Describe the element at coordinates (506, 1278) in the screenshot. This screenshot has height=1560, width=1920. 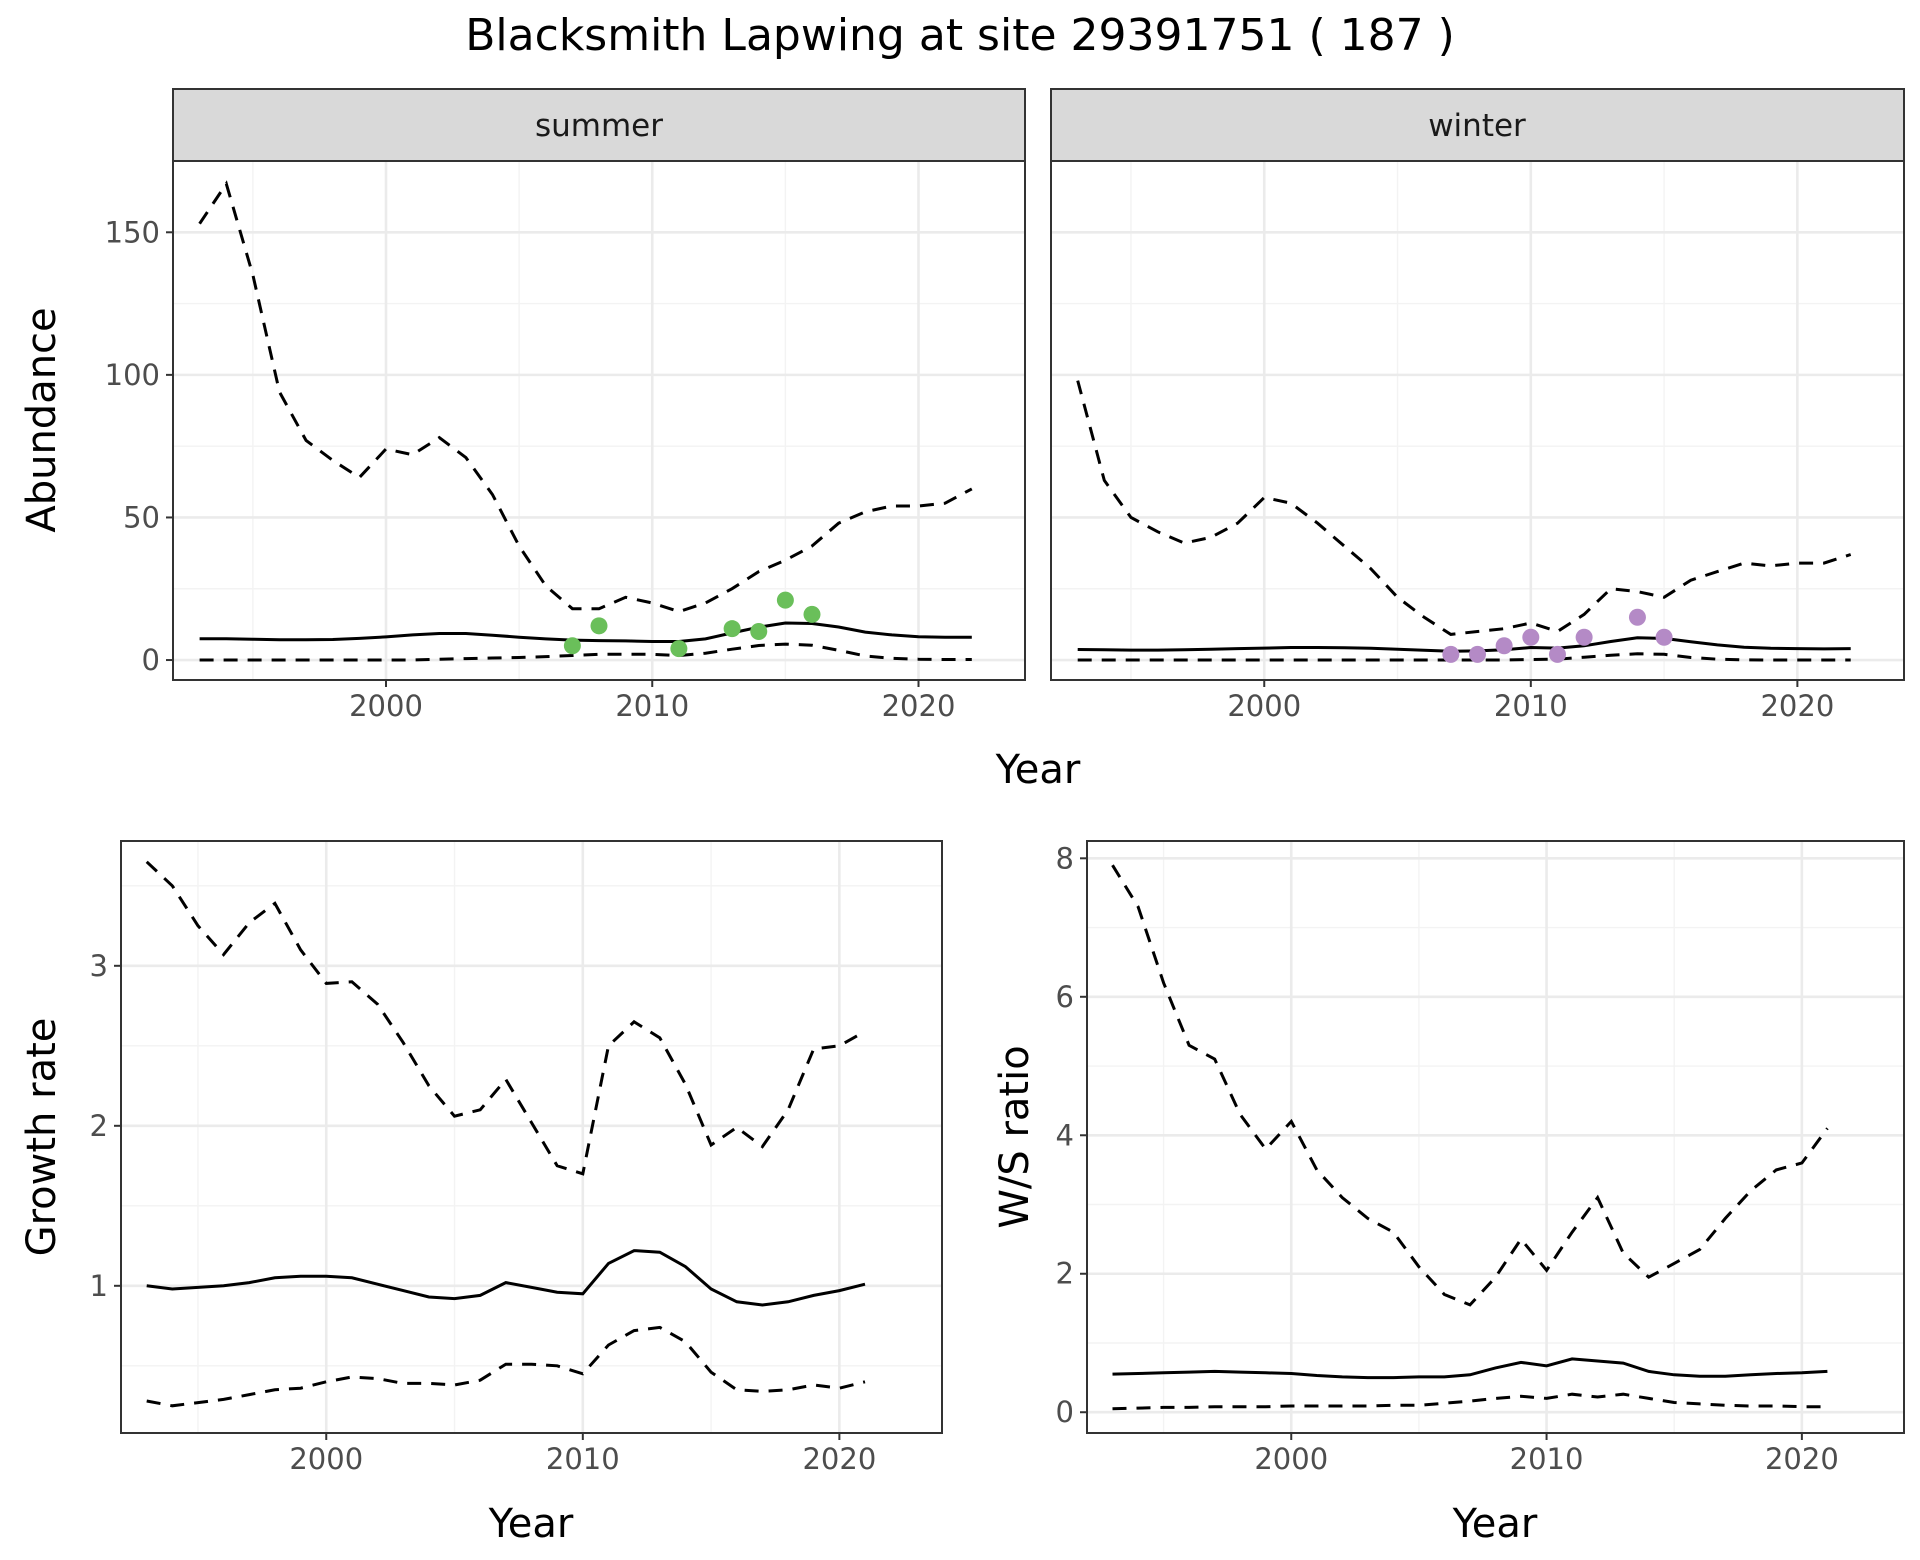
I see `growth-mean-line` at that location.